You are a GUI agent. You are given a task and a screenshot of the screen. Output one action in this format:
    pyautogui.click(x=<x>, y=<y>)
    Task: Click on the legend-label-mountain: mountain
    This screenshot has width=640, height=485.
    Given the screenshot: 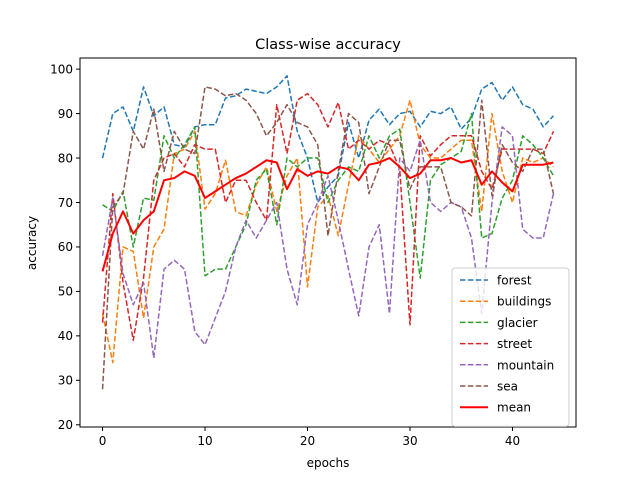 What is the action you would take?
    pyautogui.click(x=525, y=365)
    